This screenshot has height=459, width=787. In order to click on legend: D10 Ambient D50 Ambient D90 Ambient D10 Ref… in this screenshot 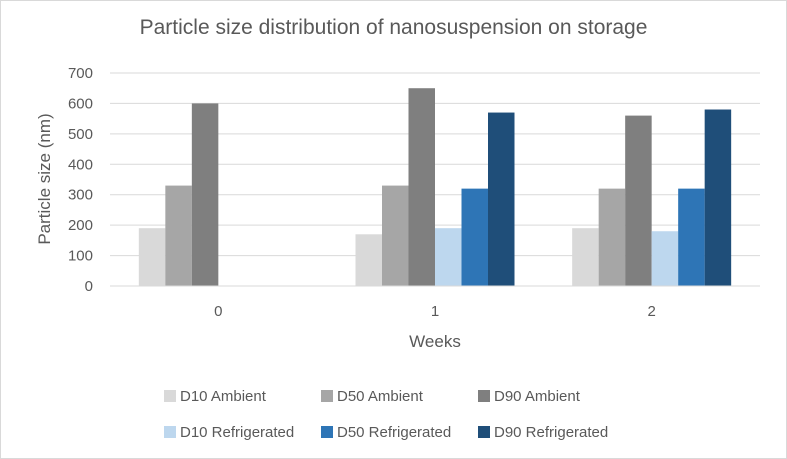, I will do `click(386, 414)`.